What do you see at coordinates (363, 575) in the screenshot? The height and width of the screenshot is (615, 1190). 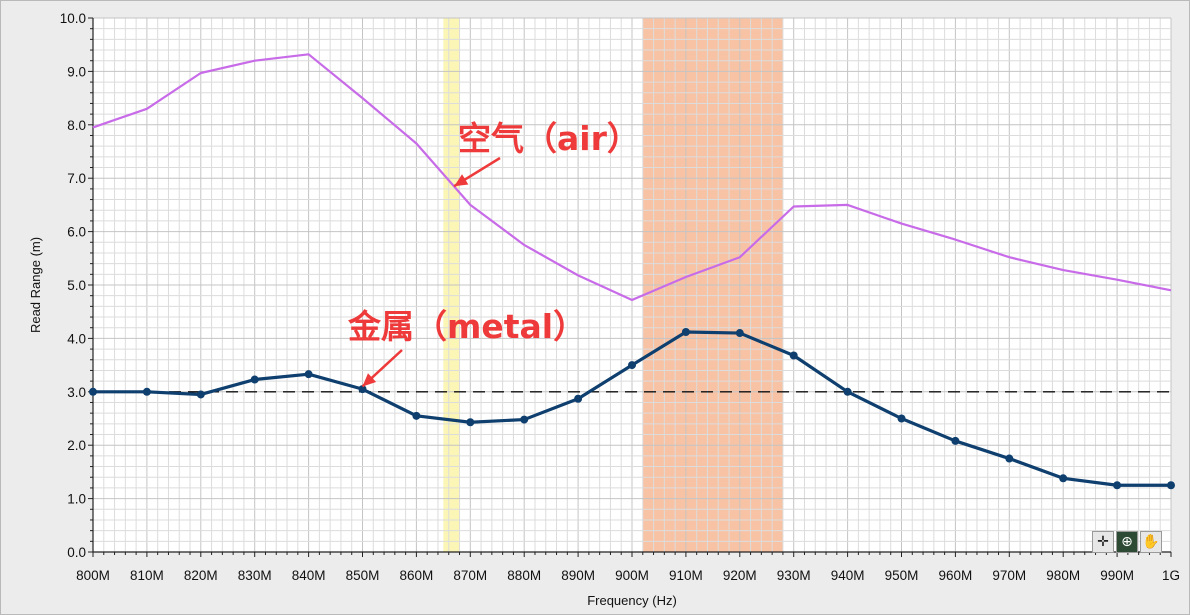 I see `x-tick-label: 850M` at bounding box center [363, 575].